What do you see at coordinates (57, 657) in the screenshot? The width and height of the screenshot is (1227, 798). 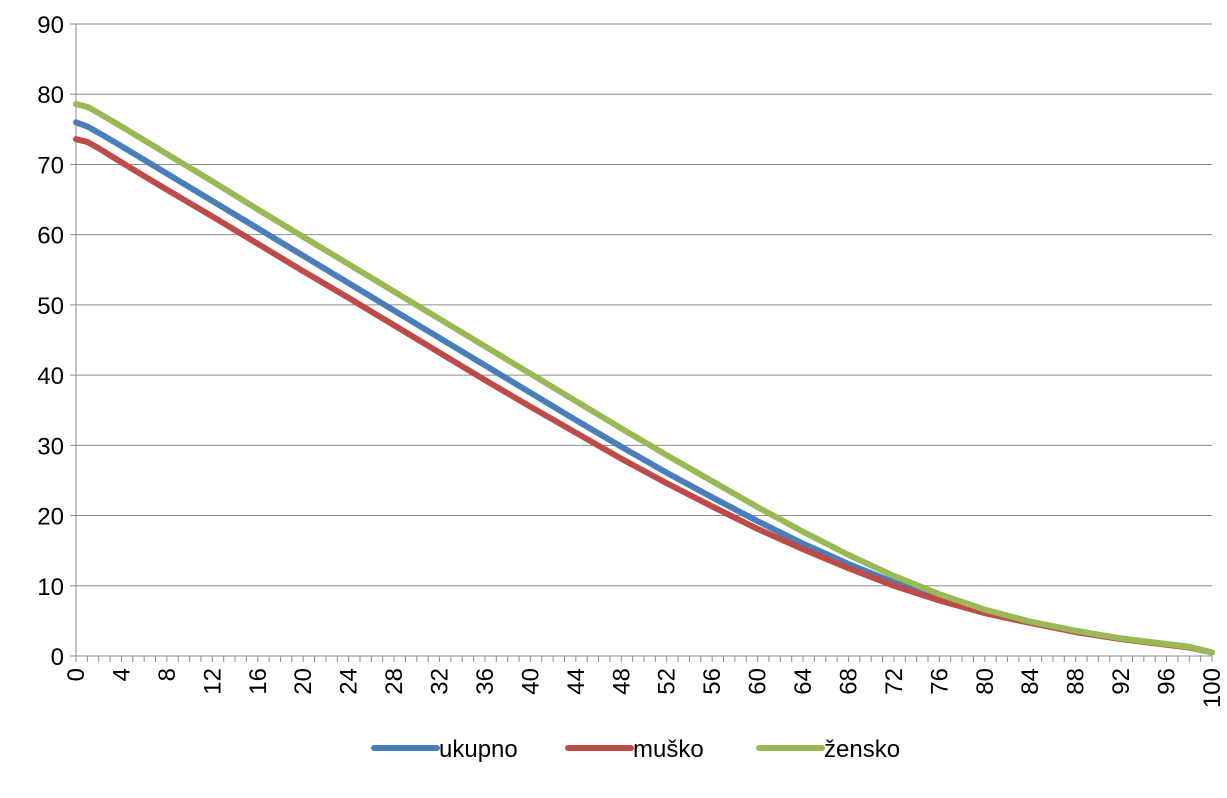 I see `y-tick-label: 0` at bounding box center [57, 657].